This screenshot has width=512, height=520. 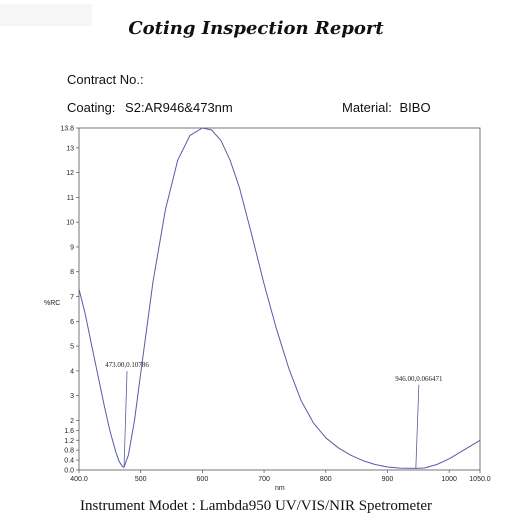 What do you see at coordinates (69, 441) in the screenshot?
I see `y-tick-label: 1.2` at bounding box center [69, 441].